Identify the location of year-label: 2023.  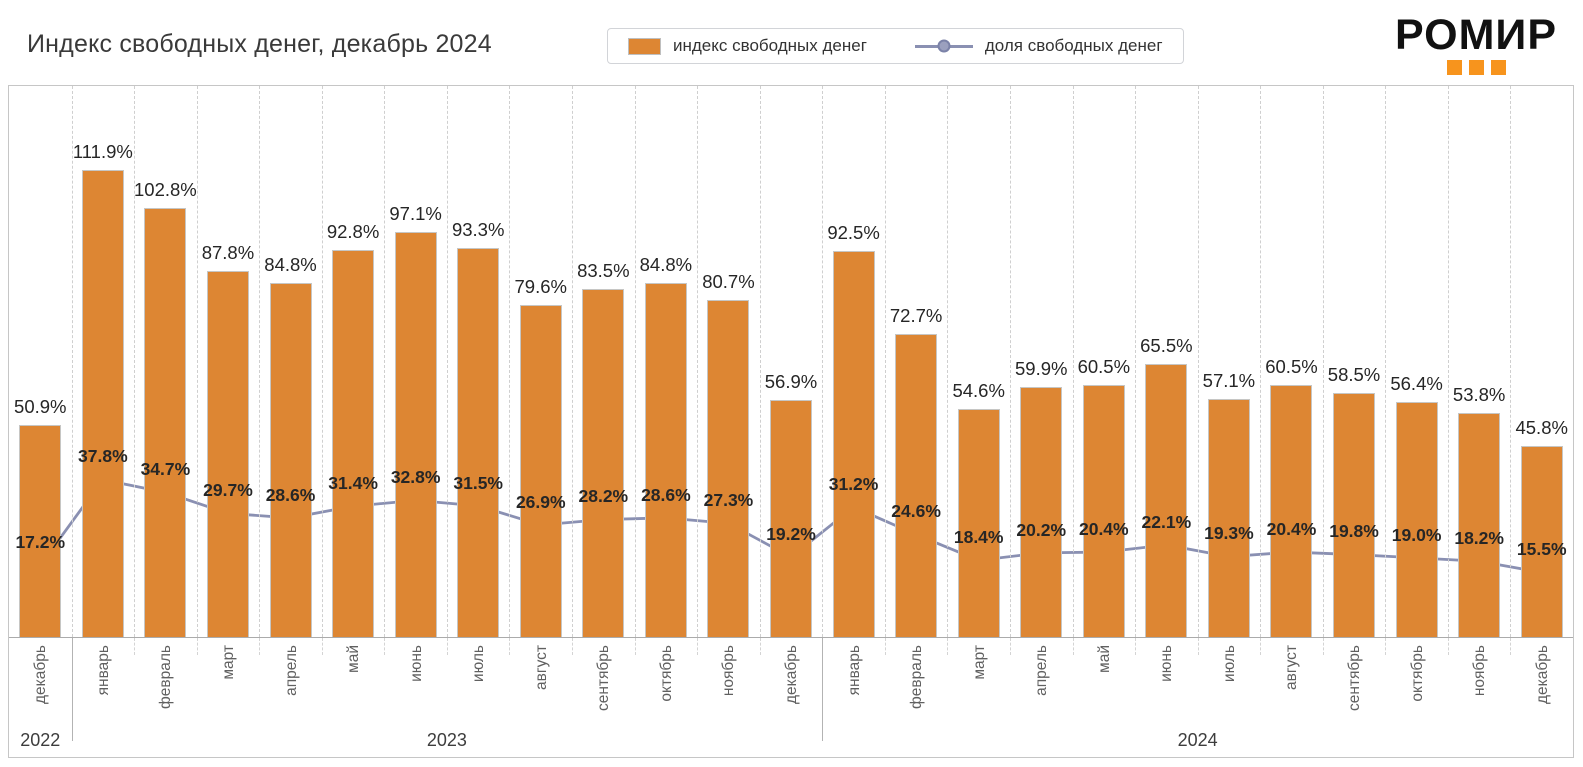
(446, 740).